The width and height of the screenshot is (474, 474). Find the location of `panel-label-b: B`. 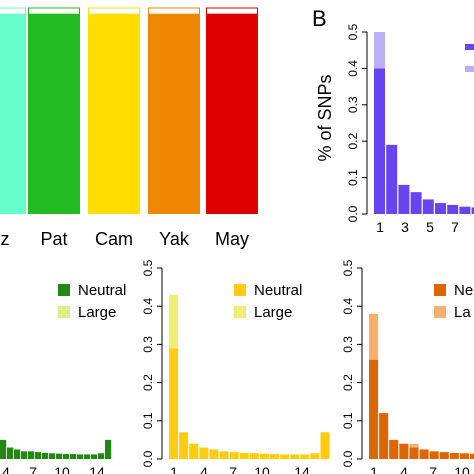

panel-label-b: B is located at coordinates (319, 18).